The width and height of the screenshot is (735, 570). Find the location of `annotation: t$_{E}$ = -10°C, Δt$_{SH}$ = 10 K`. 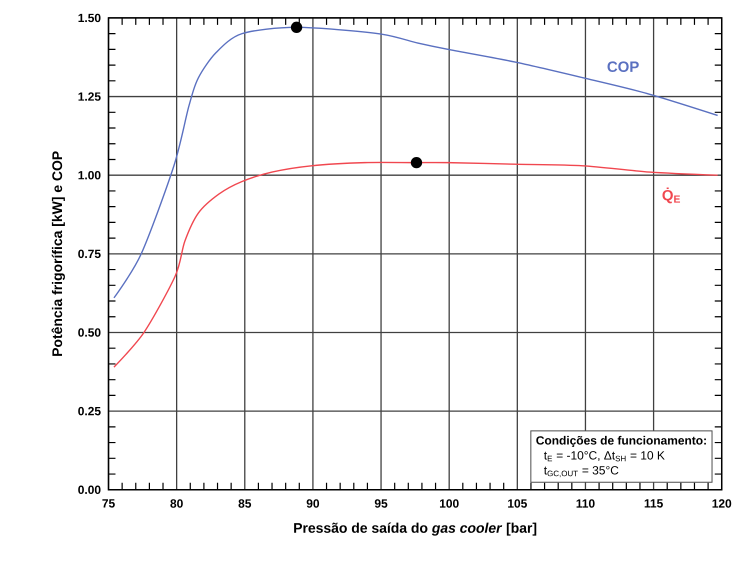

annotation: t$_{E}$ = -10°C, Δt$_{SH}$ = 10 K is located at coordinates (604, 456).